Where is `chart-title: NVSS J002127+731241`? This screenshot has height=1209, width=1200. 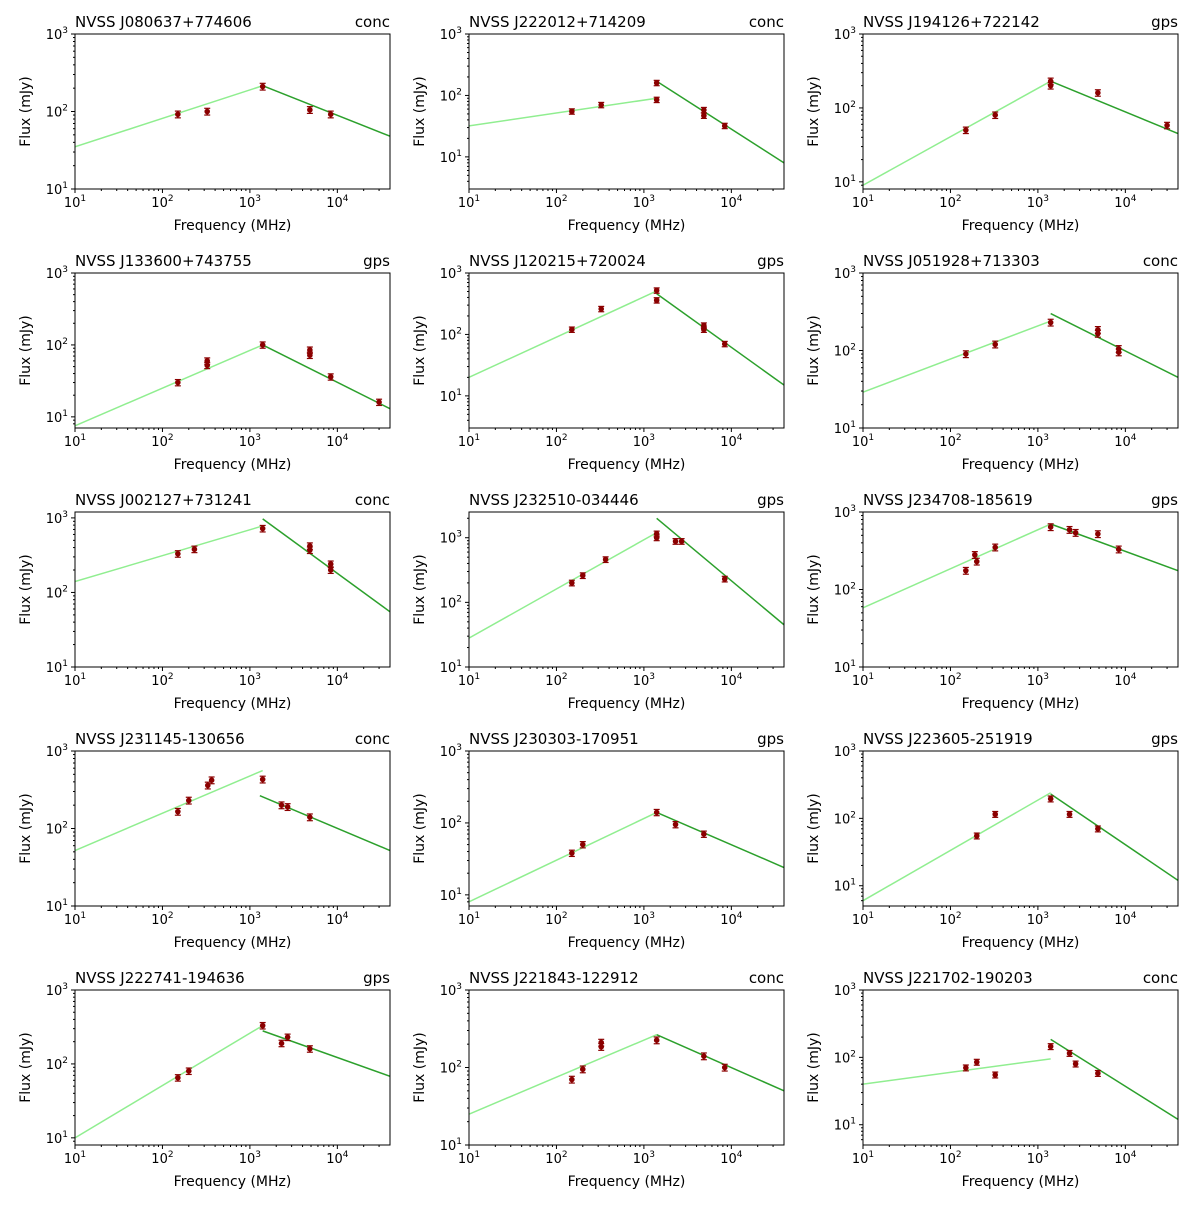
chart-title: NVSS J002127+731241 is located at coordinates (163, 500).